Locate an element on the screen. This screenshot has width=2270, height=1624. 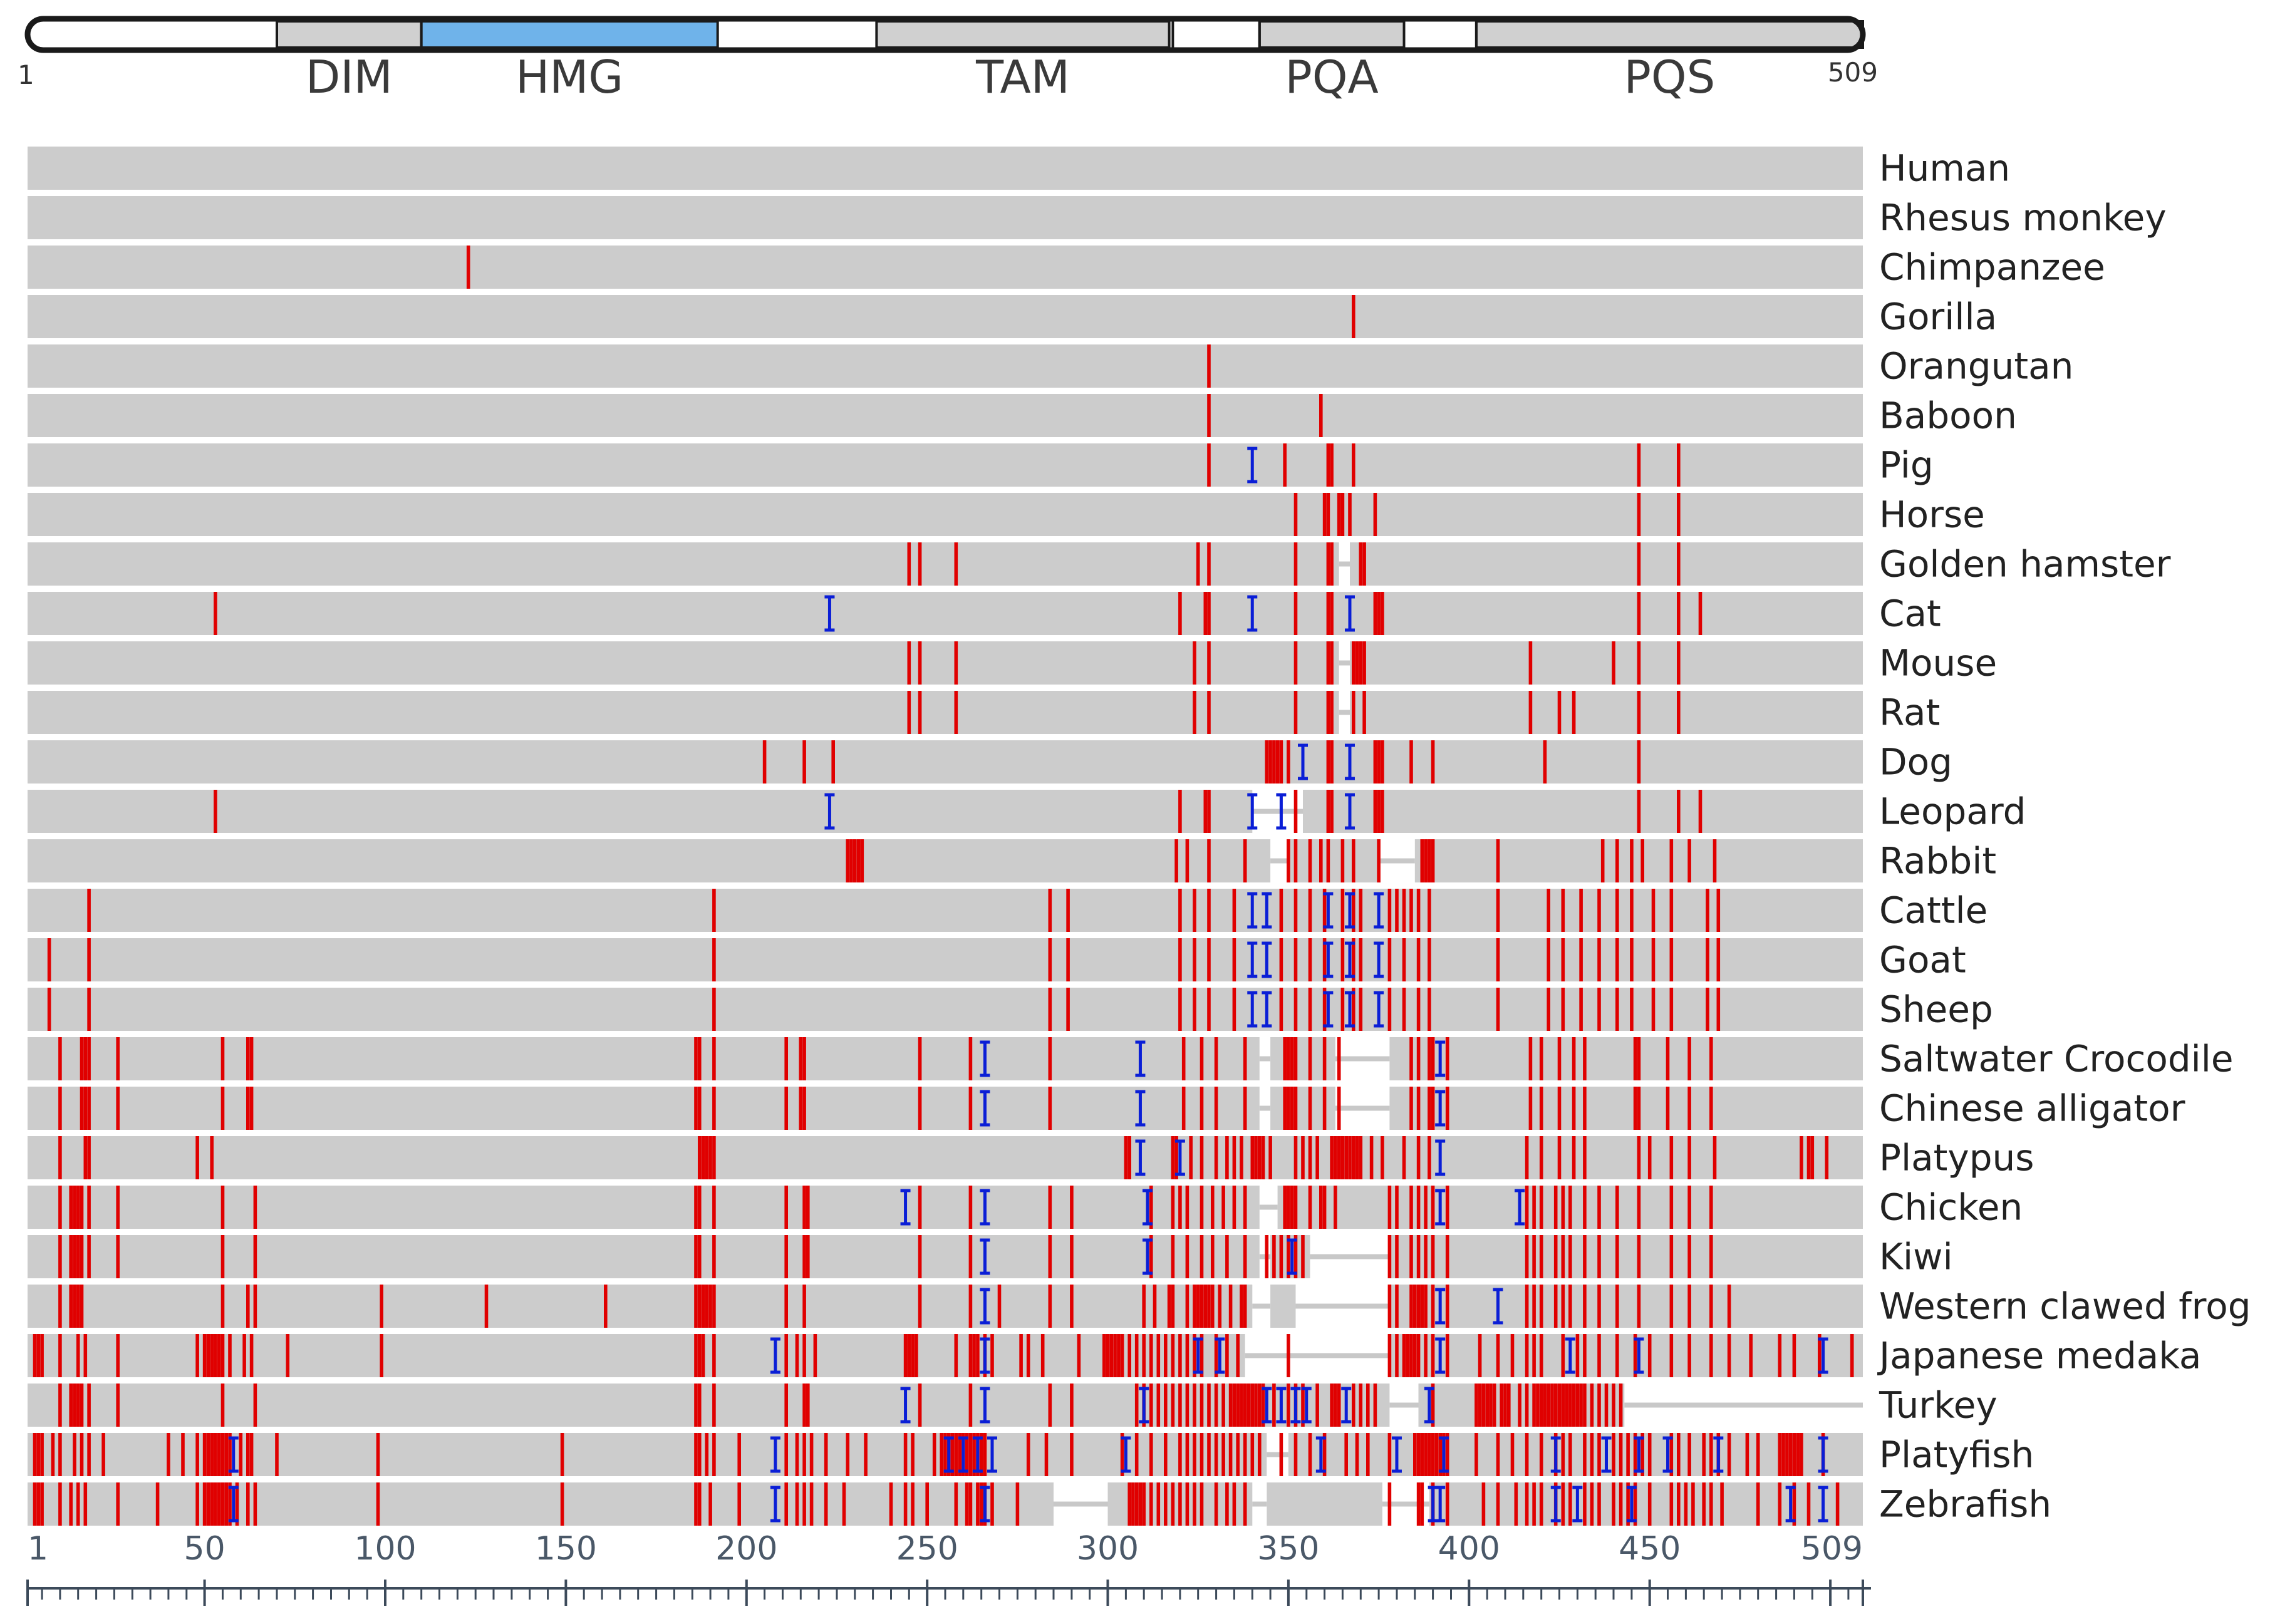
species-label: Saltwater Crocodile is located at coordinates (2056, 1059).